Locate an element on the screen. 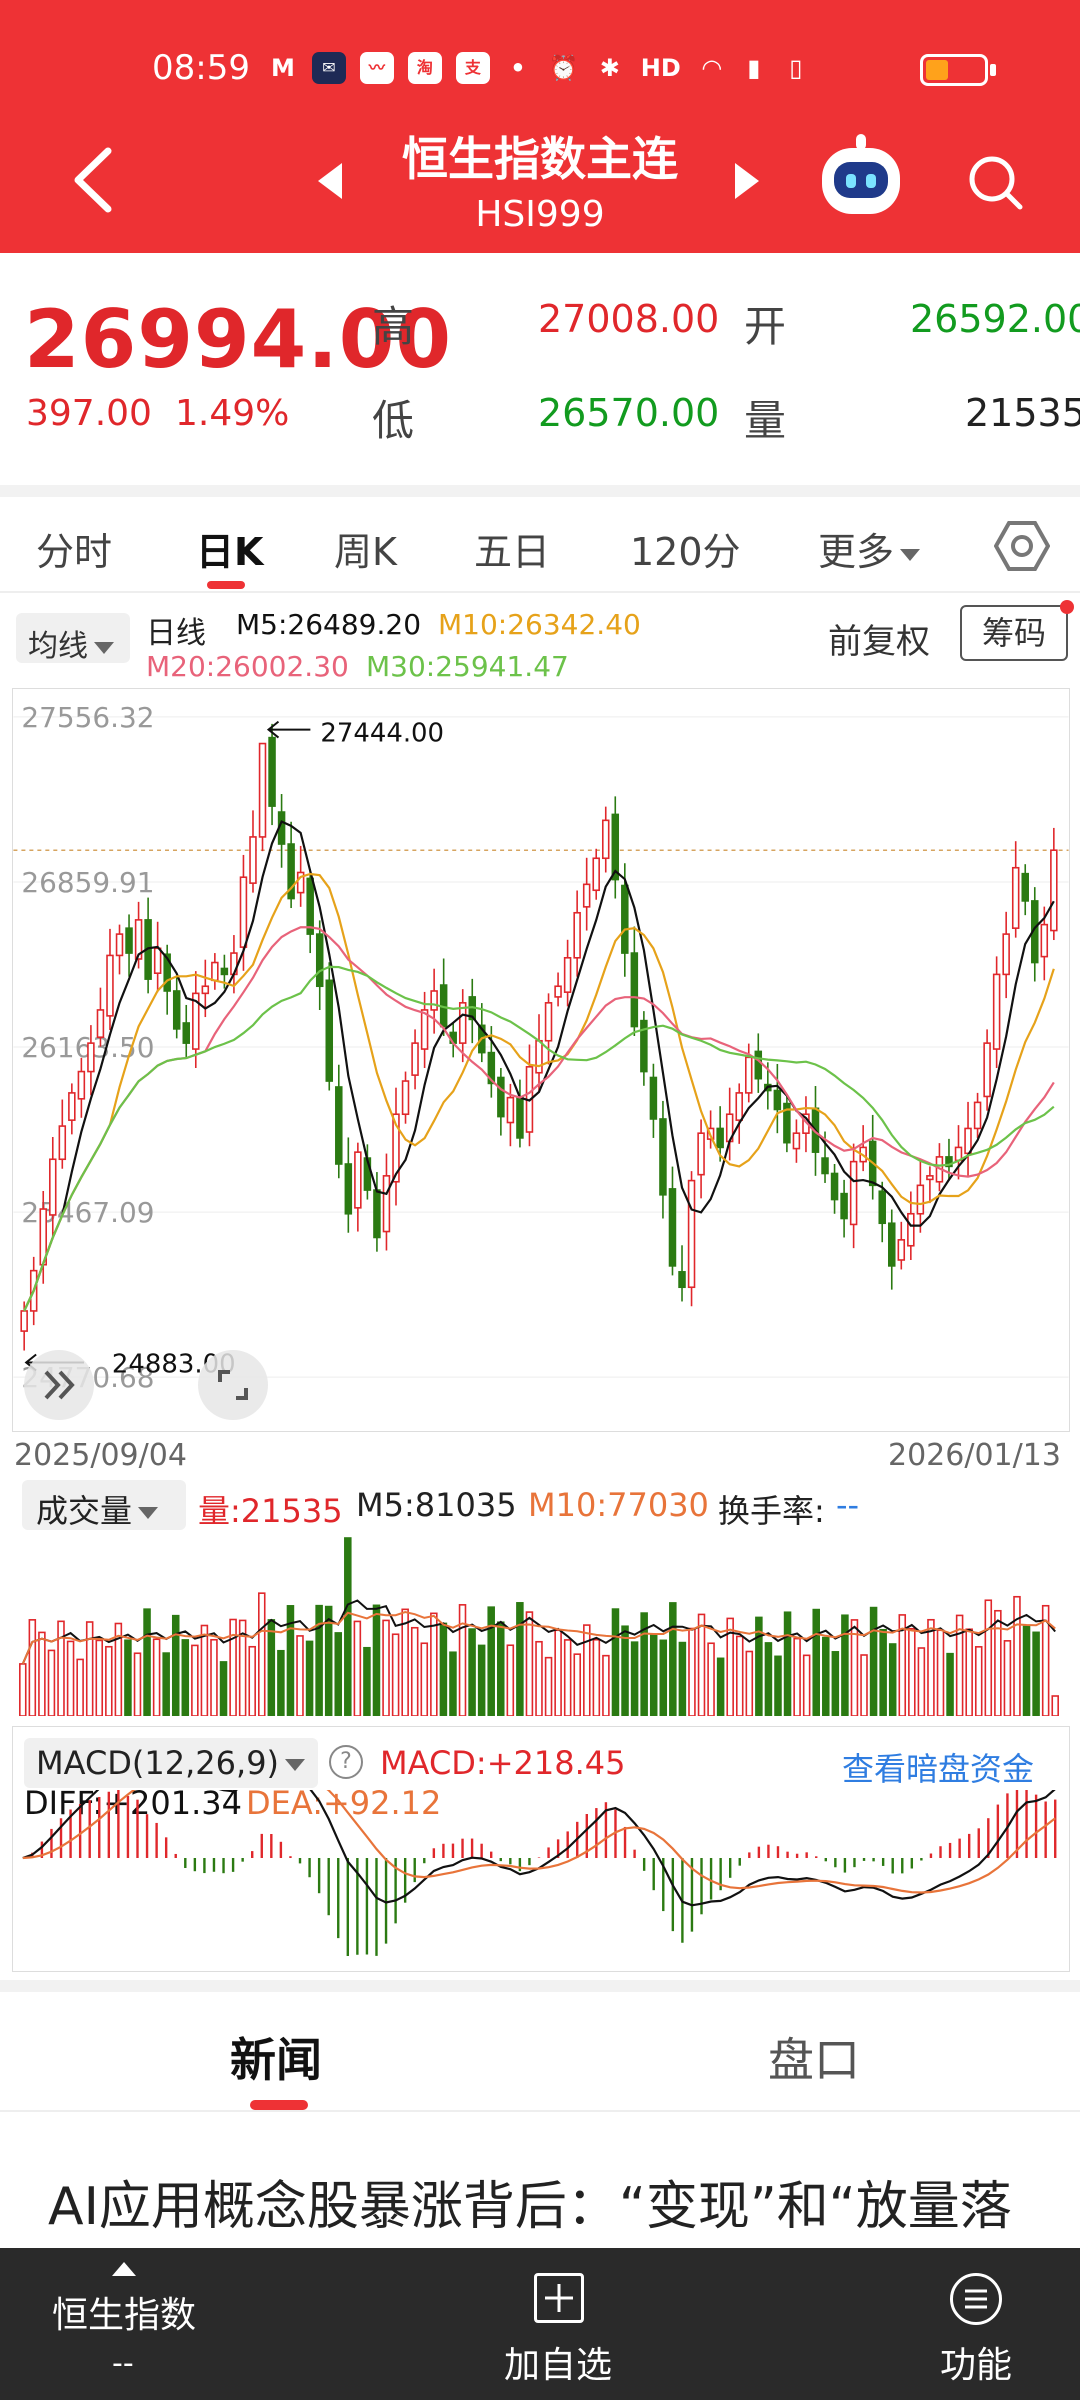 This screenshot has height=2400, width=1080. fullscreen-button is located at coordinates (233, 1385).